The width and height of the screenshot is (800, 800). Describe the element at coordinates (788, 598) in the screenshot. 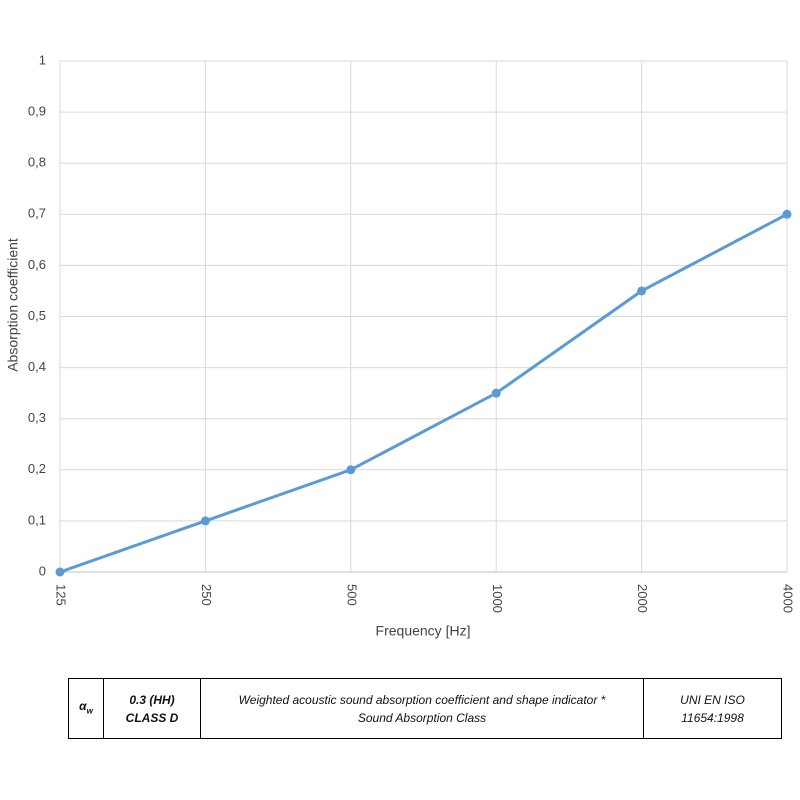

I see `x-tick-label: 4000` at that location.